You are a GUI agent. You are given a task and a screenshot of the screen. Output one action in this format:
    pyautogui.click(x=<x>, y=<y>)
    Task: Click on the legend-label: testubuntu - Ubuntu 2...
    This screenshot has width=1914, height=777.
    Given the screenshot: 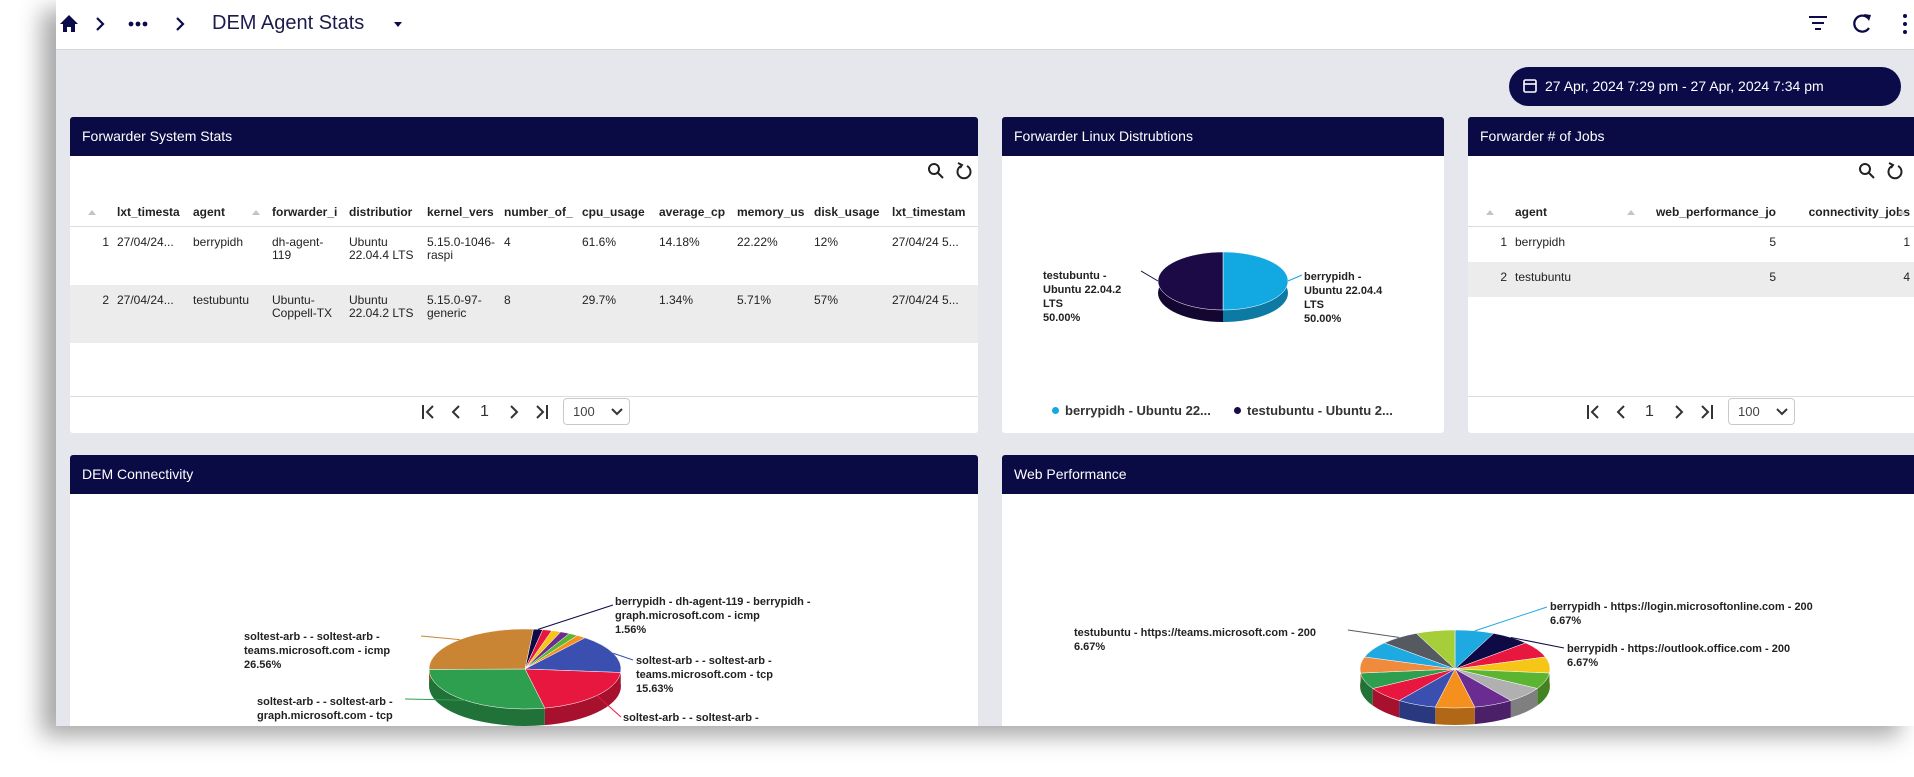 What is the action you would take?
    pyautogui.click(x=1320, y=410)
    